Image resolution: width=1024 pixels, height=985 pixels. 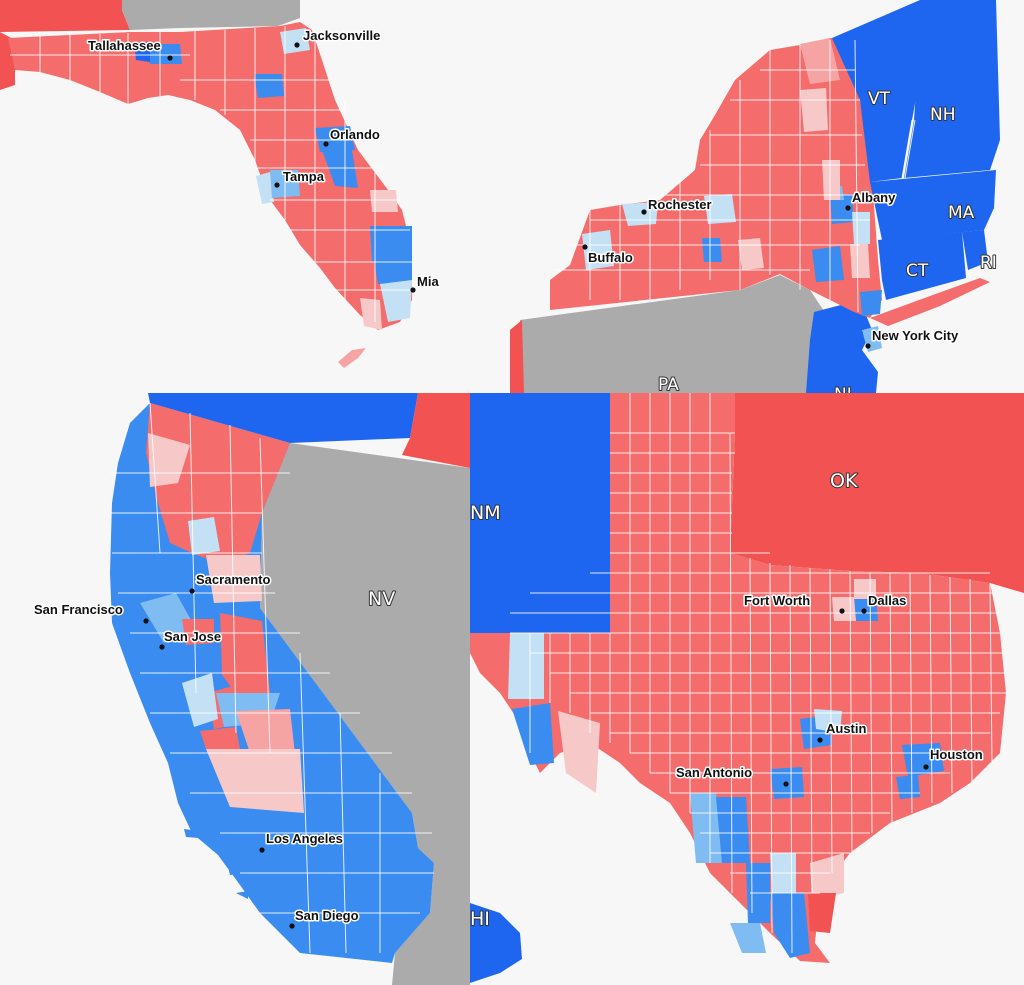 What do you see at coordinates (517, 356) in the screenshot?
I see `ohio-edge` at bounding box center [517, 356].